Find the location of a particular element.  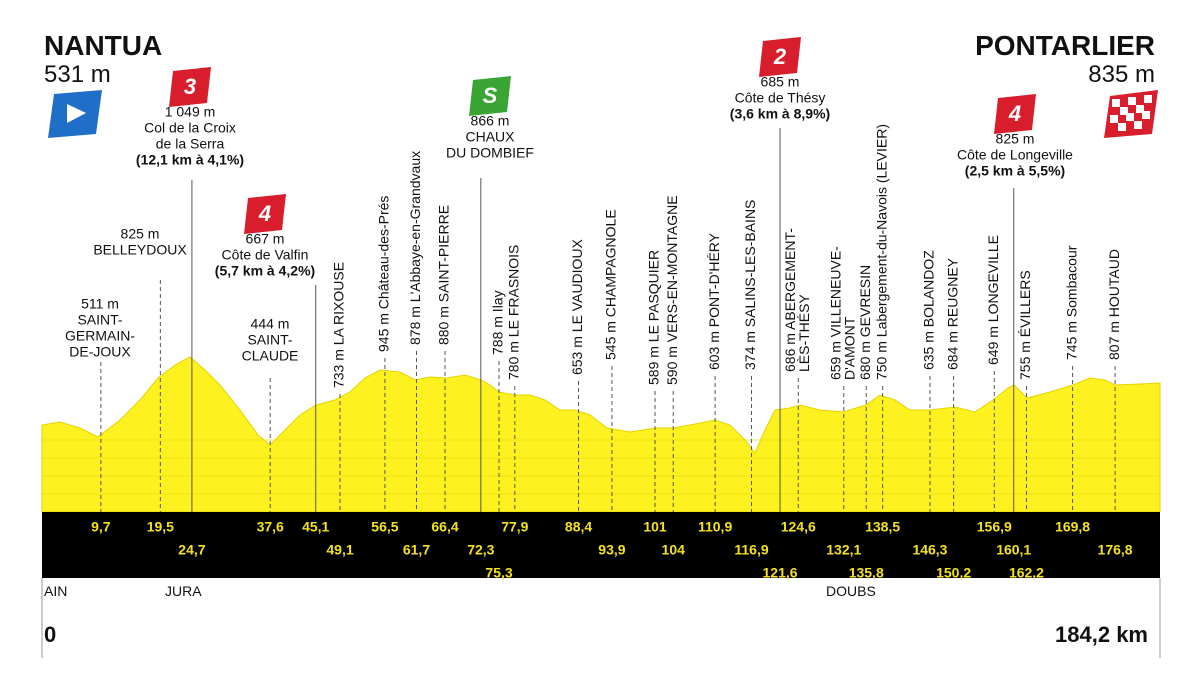

start-altitude: 531 m is located at coordinates (77, 74).